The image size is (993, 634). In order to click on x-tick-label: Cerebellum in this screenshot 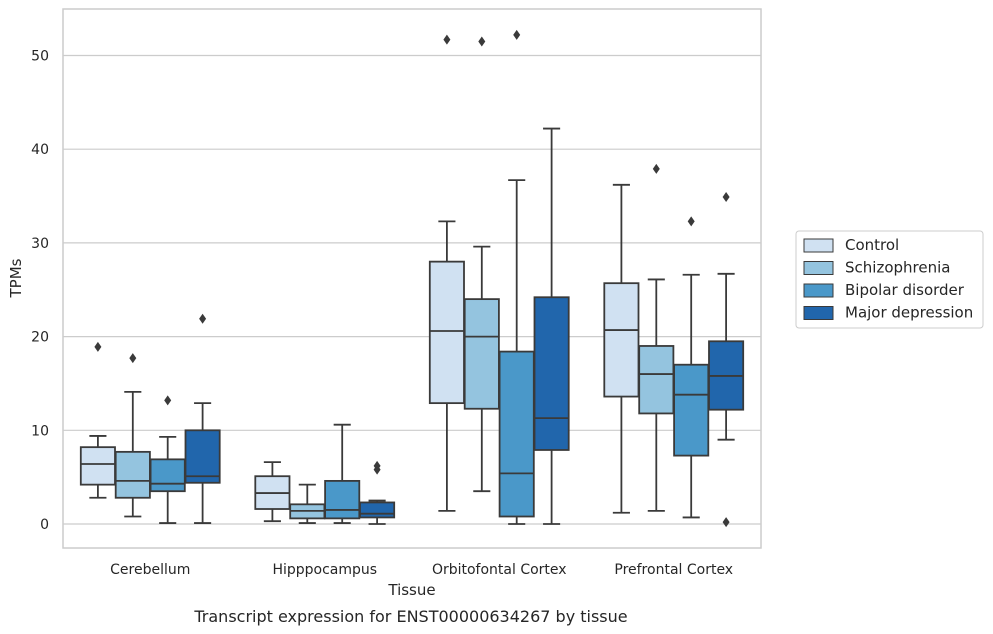, I will do `click(150, 570)`.